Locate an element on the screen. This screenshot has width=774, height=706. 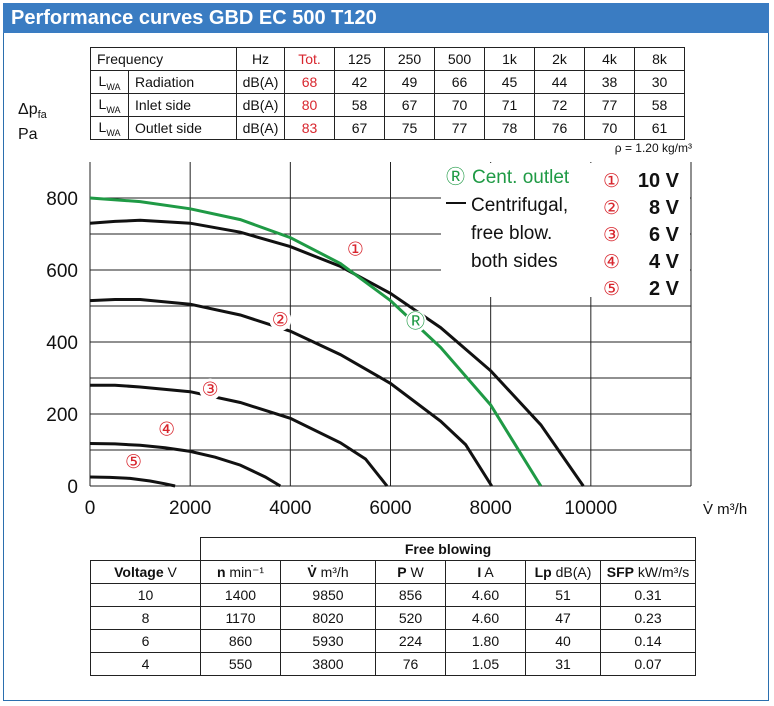
table-row: 10 1400 9850 856 4.60 51 0.31 is located at coordinates (393, 595).